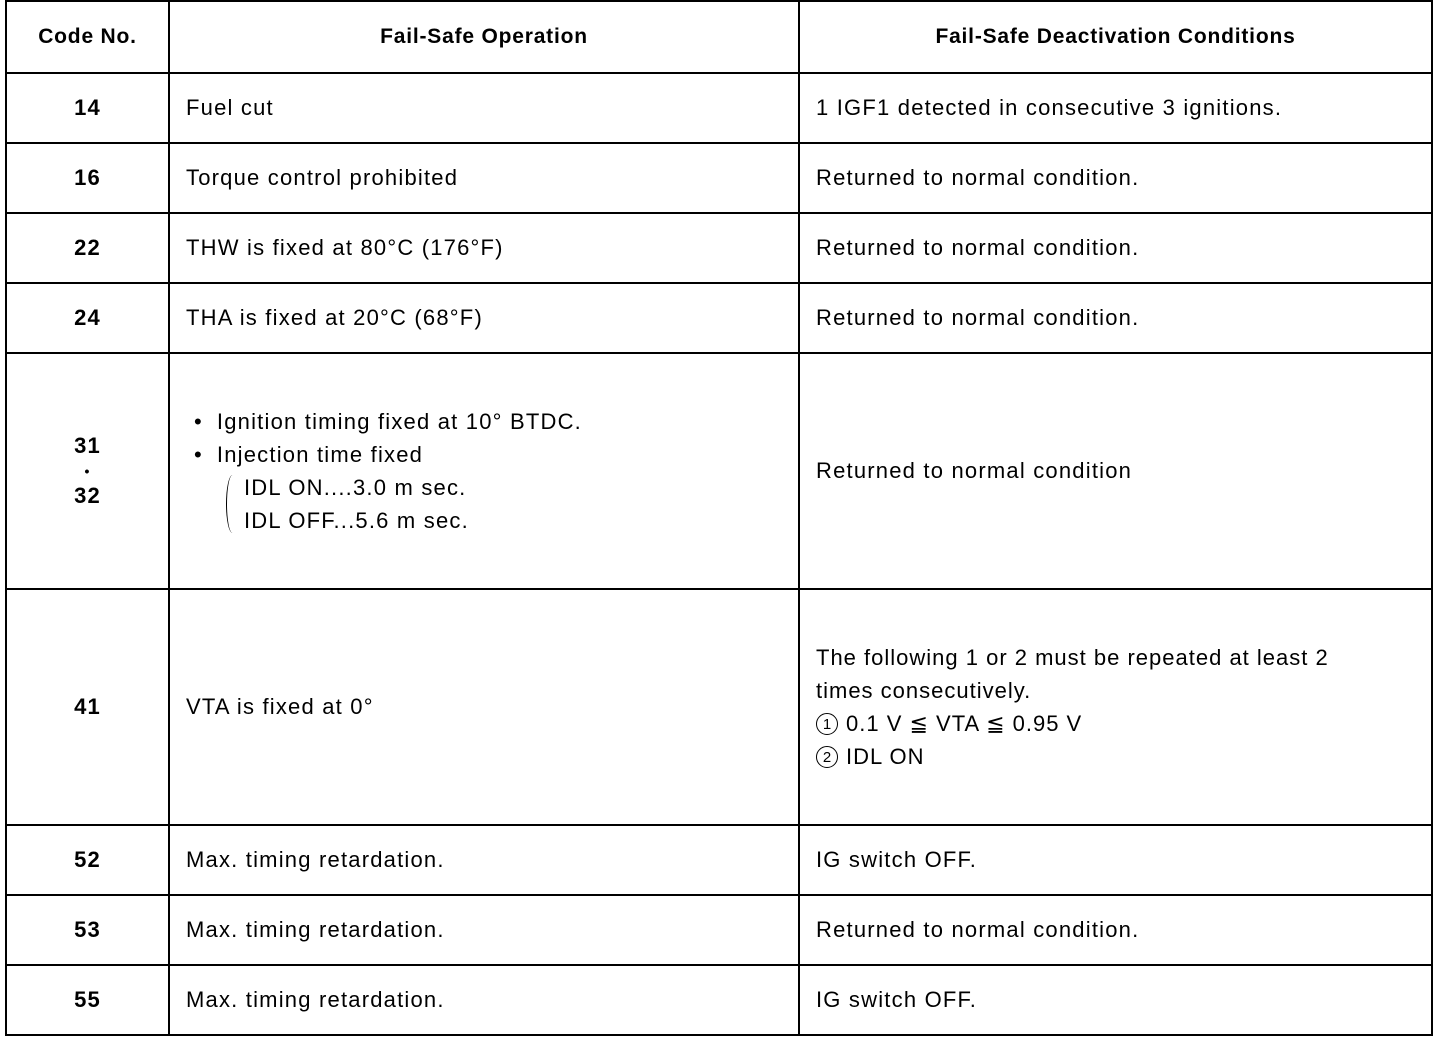  Describe the element at coordinates (484, 707) in the screenshot. I see `operation-cell: VTA is fixed at 0°` at that location.